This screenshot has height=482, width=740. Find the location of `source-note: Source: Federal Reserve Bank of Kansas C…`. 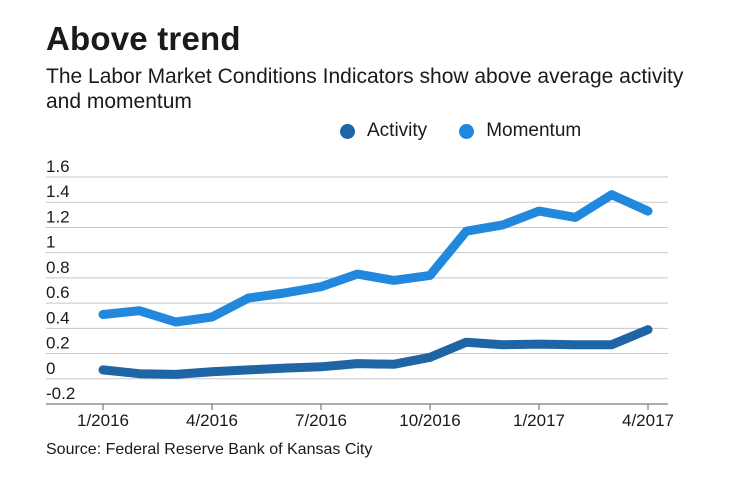

source-note: Source: Federal Reserve Bank of Kansas C… is located at coordinates (209, 449).